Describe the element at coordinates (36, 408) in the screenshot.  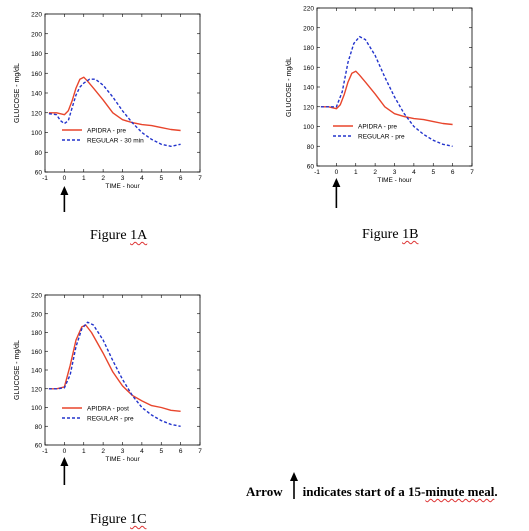
I see `fig-c-ytick-label: 100` at that location.